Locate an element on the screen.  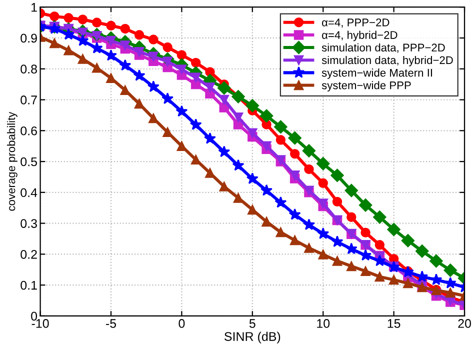
y-tick-label: 0.4 is located at coordinates (29, 193).